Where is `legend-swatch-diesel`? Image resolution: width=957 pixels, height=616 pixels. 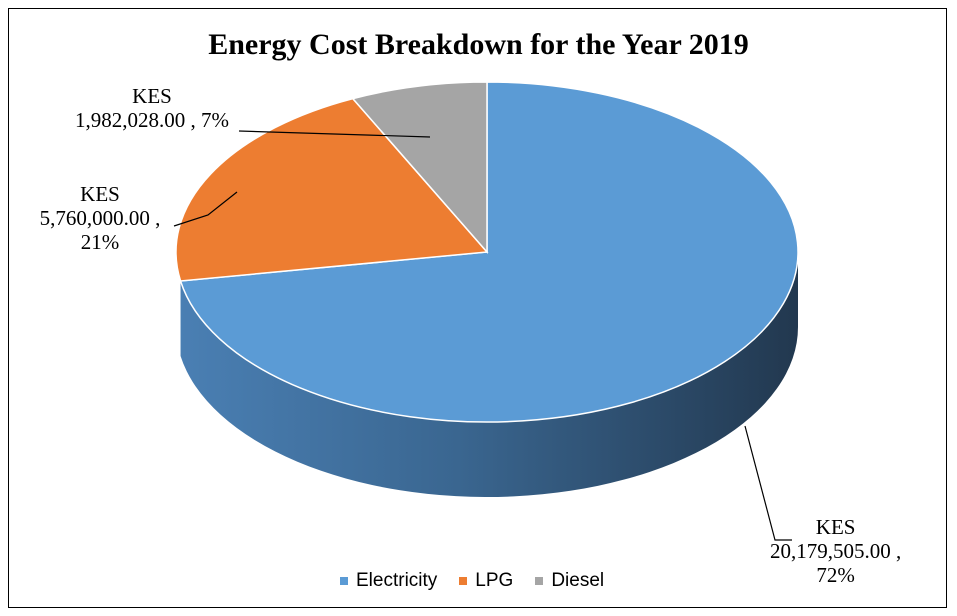 legend-swatch-diesel is located at coordinates (539, 581).